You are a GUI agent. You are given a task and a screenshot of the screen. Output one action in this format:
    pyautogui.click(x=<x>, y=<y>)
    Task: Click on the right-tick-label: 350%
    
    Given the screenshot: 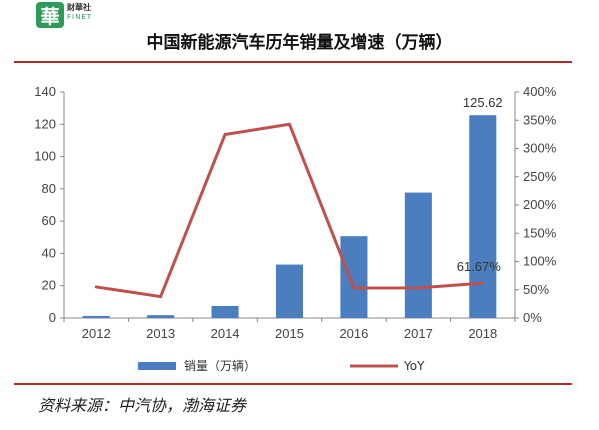 What is the action you would take?
    pyautogui.click(x=540, y=119)
    